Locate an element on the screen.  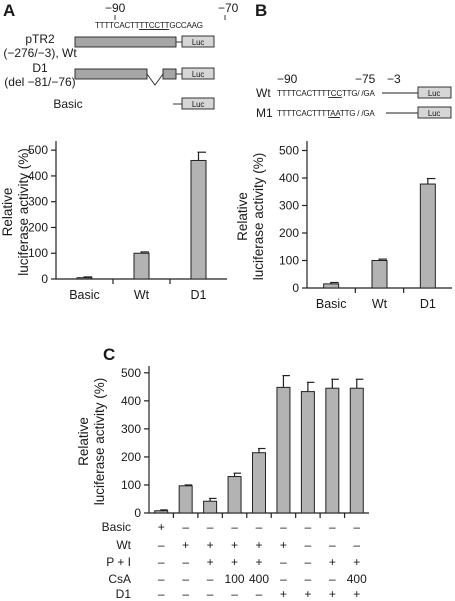
chart-b-ytick-label-3: 300 is located at coordinates (289, 206).